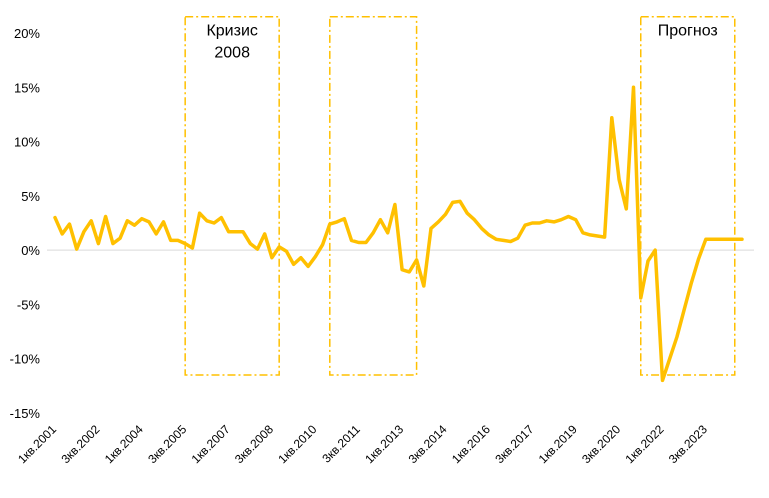  I want to click on x-tick-label: 3кв.2008, so click(254, 444).